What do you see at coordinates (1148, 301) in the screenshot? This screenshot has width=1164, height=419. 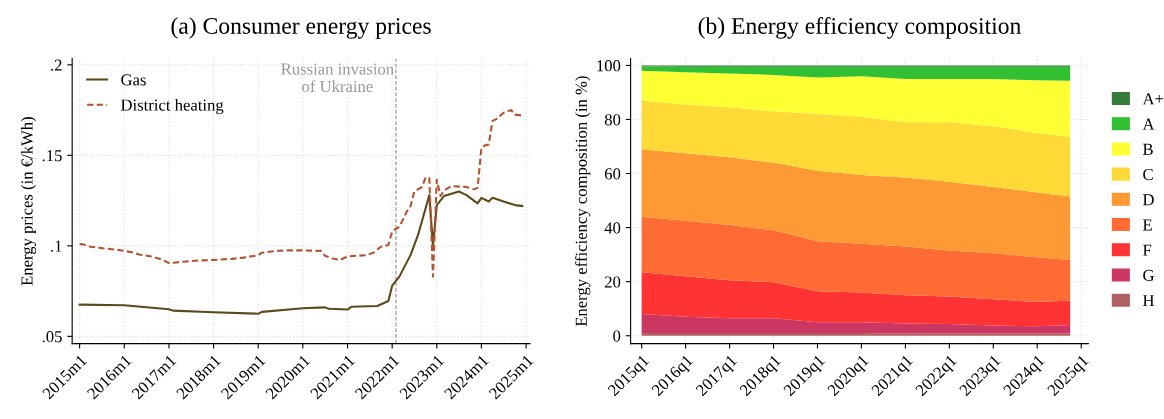 I see `legend-label: H` at bounding box center [1148, 301].